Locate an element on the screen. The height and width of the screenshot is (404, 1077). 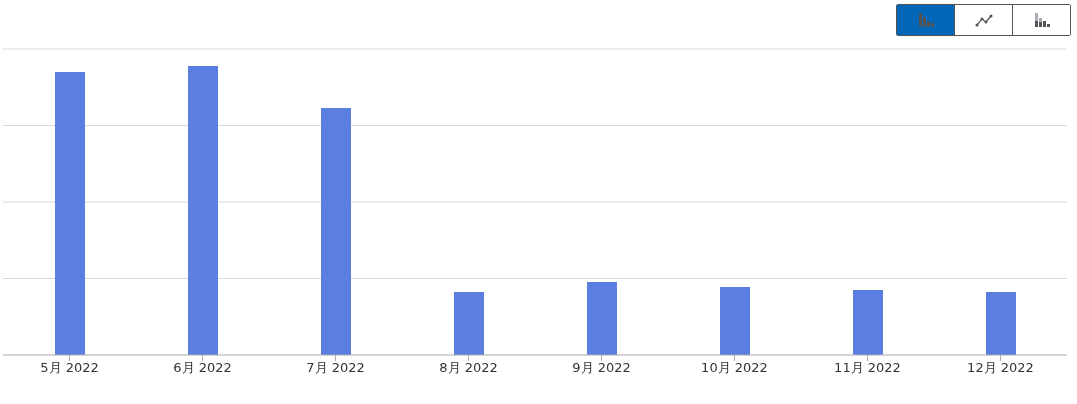
x-tick-label: 10月 2022 is located at coordinates (734, 368).